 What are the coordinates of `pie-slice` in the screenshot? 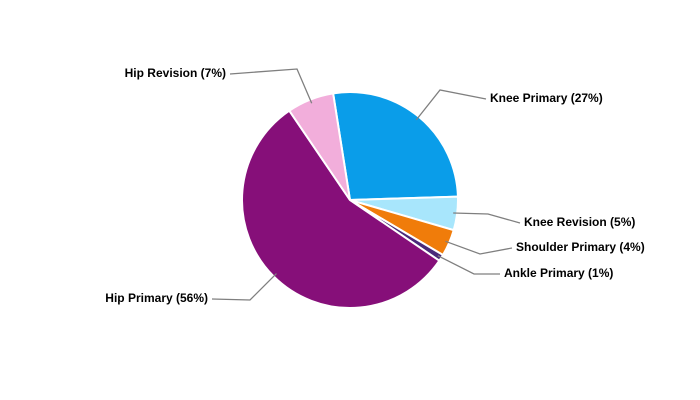 It's located at (395, 146).